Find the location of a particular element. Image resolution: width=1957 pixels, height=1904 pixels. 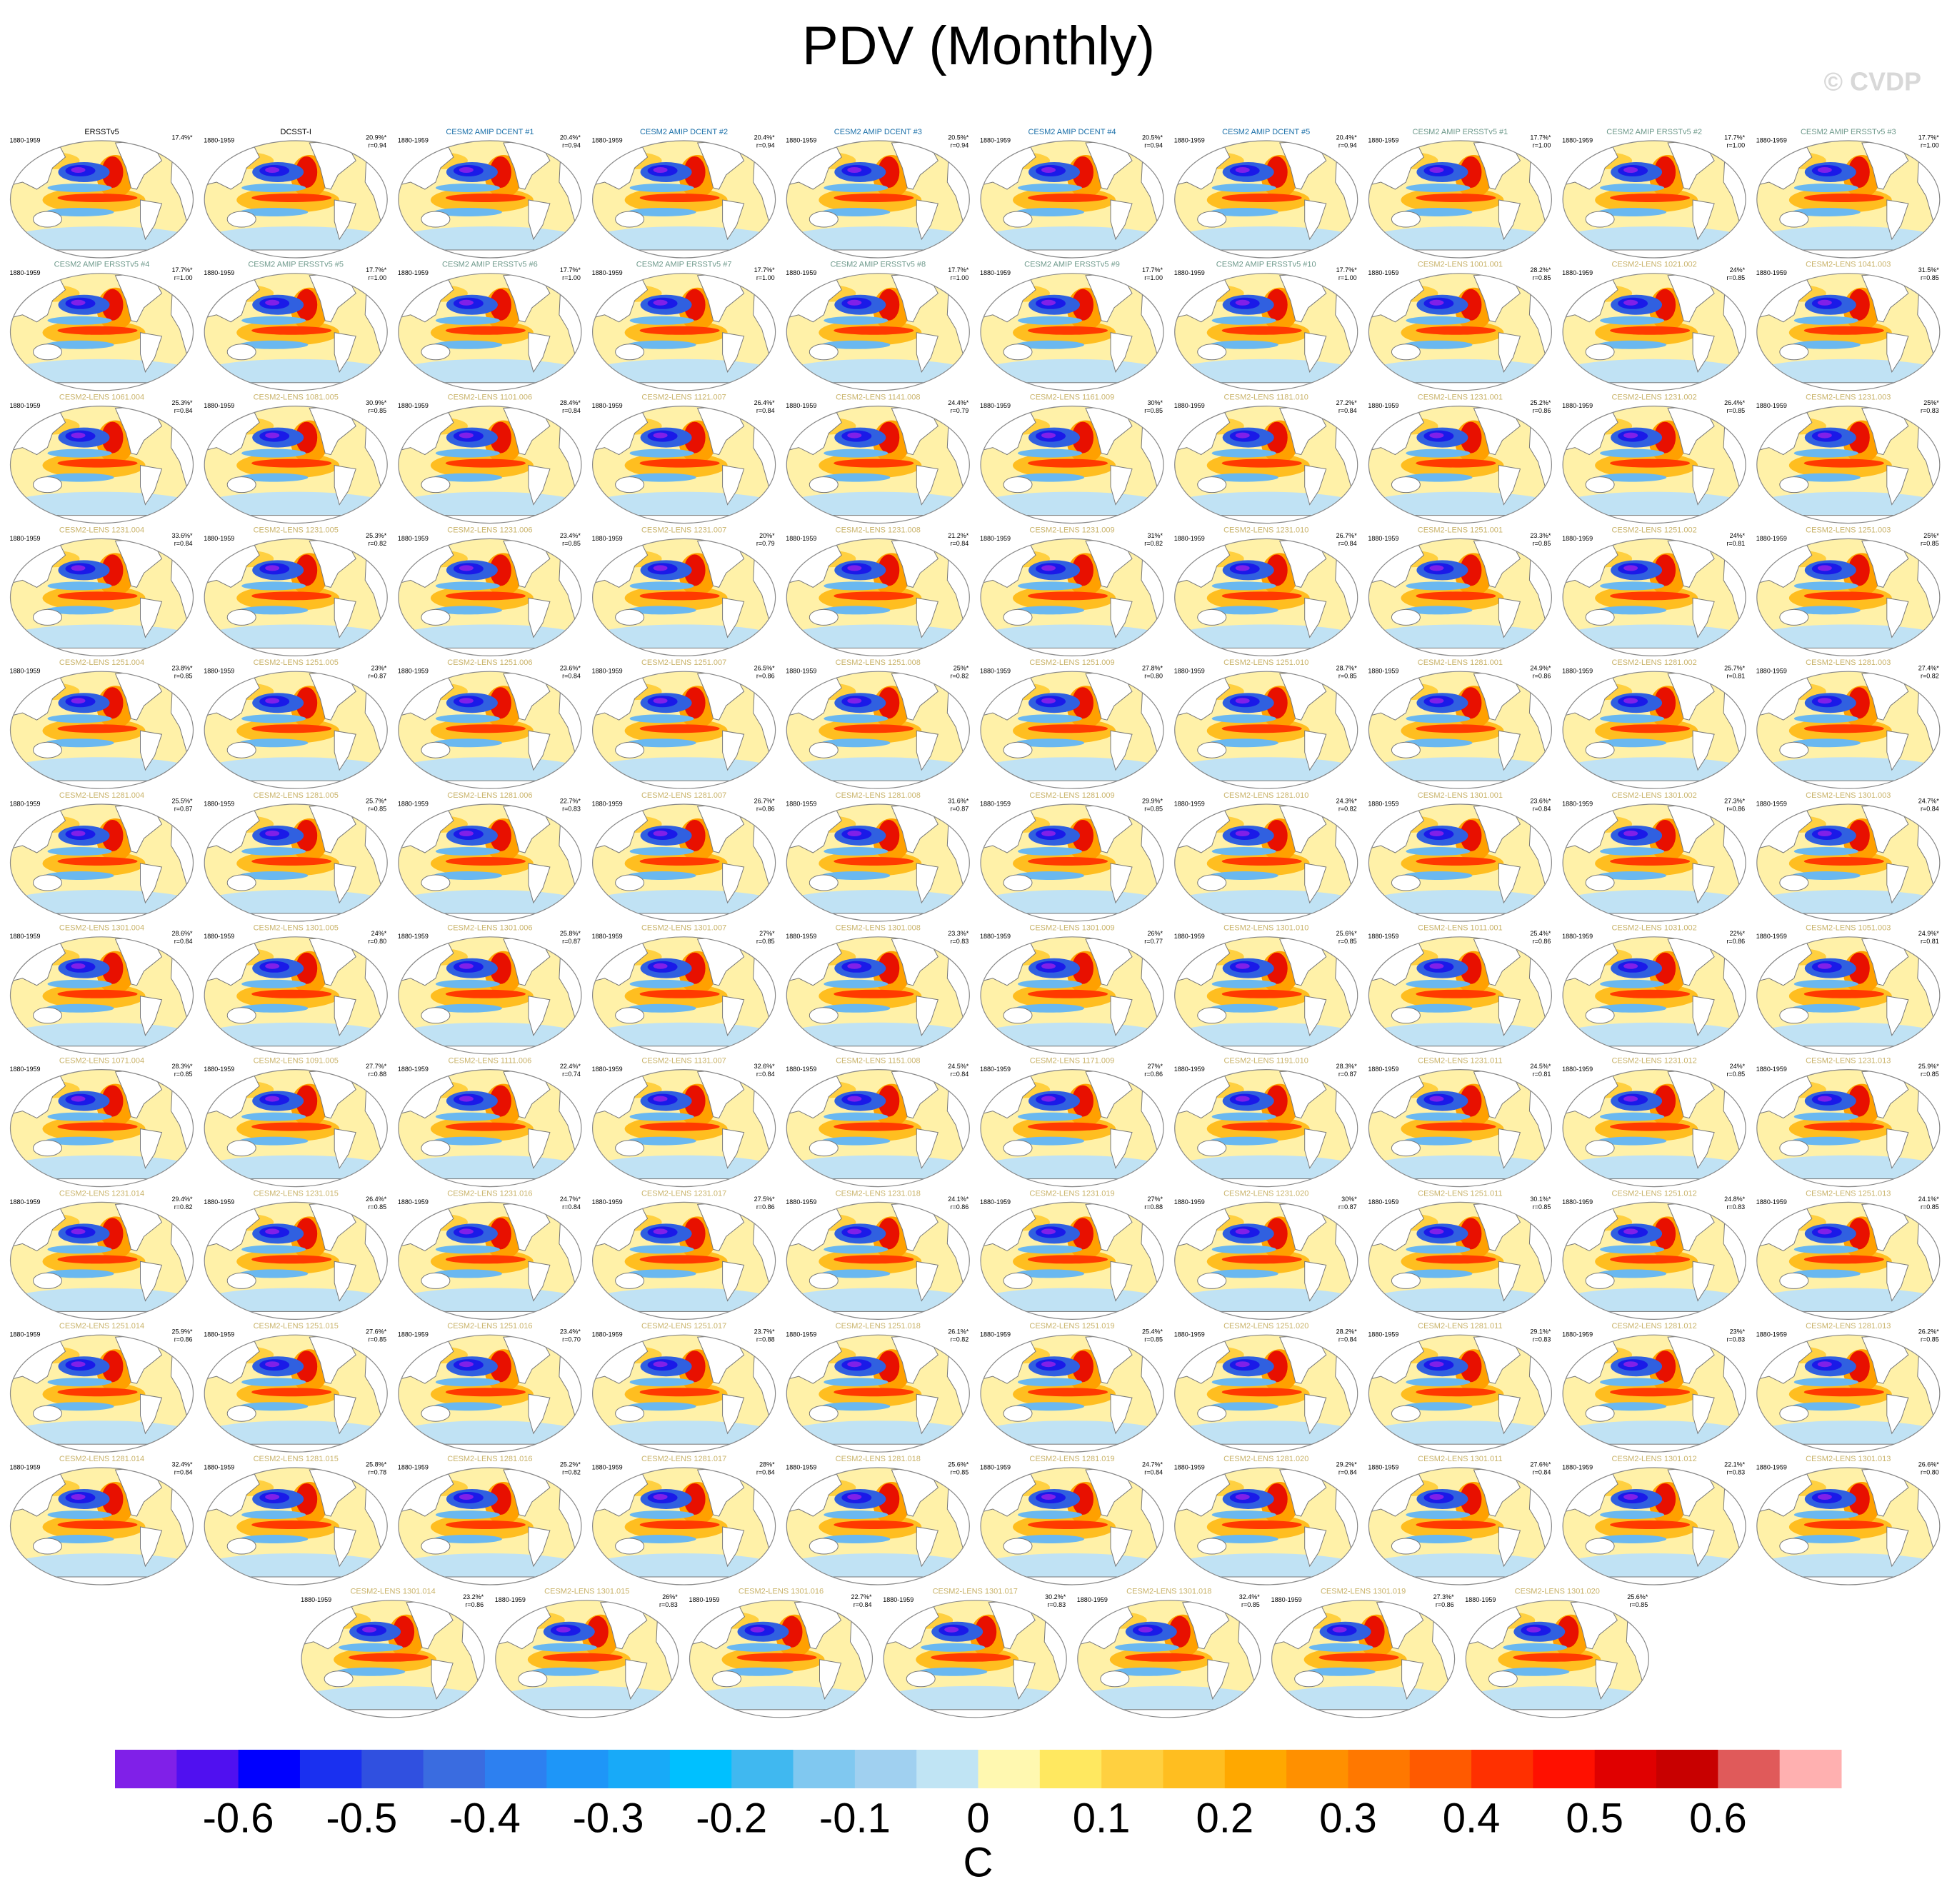

pattern-stat: 33.6%* is located at coordinates (182, 535).